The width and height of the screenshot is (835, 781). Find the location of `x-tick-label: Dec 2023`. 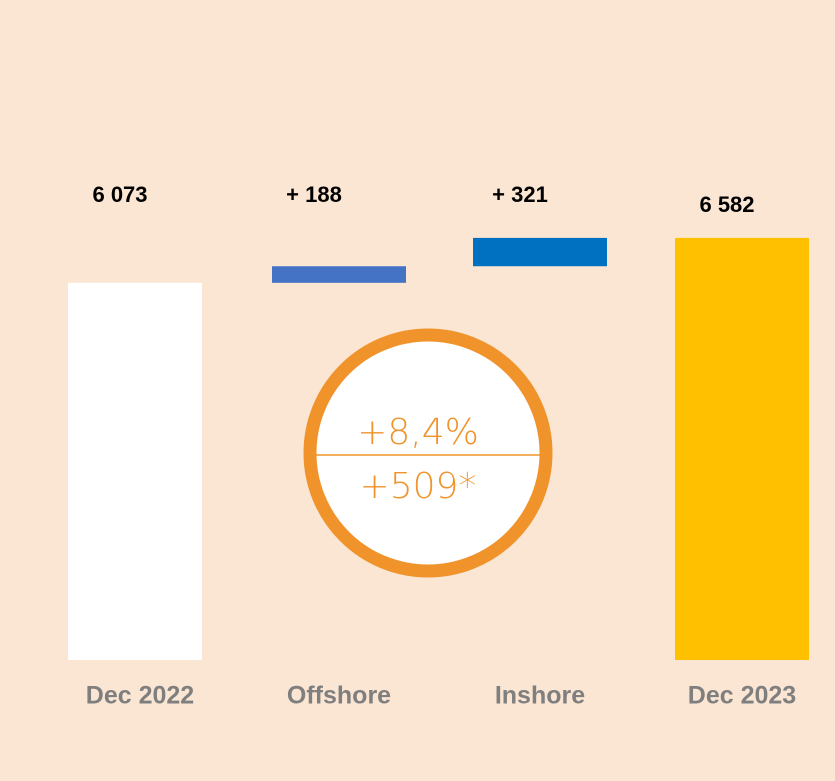

x-tick-label: Dec 2023 is located at coordinates (742, 696).